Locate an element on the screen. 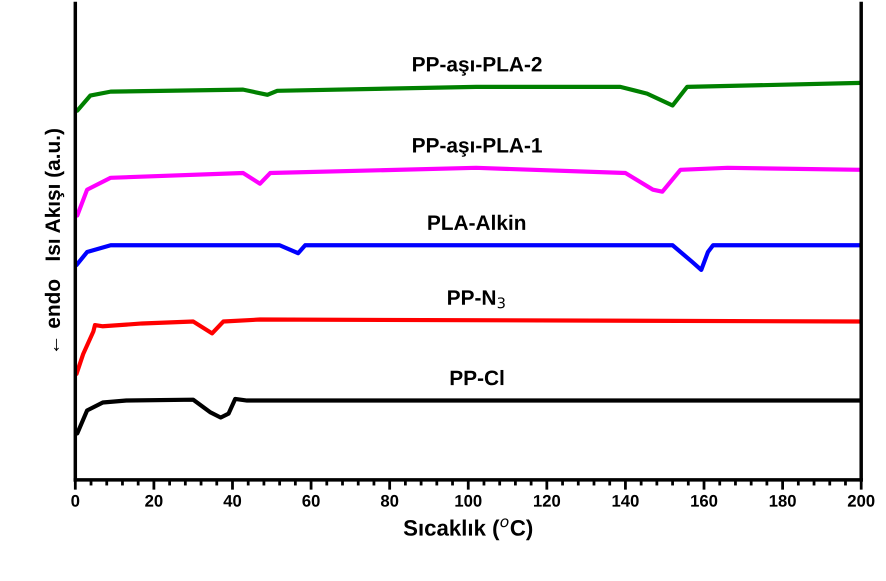 Image resolution: width=886 pixels, height=581 pixels. x-tick-label: 120 is located at coordinates (547, 500).